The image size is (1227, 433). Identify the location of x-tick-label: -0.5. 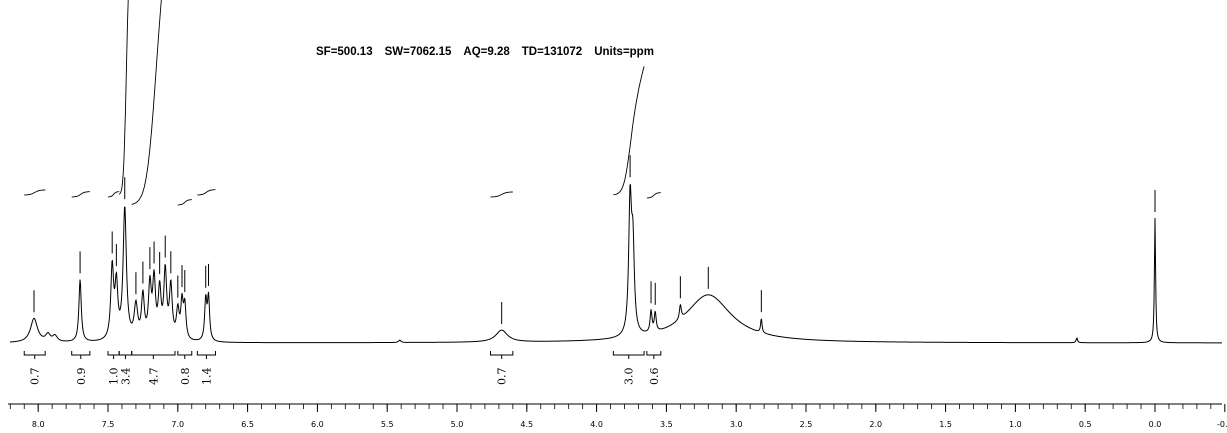
(1222, 424).